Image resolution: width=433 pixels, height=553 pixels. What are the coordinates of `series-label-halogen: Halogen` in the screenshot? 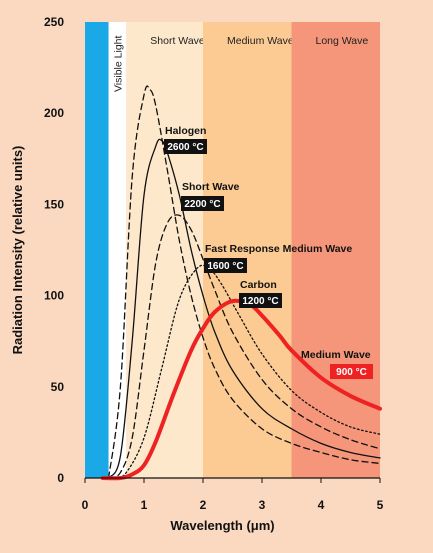 It's located at (185, 131).